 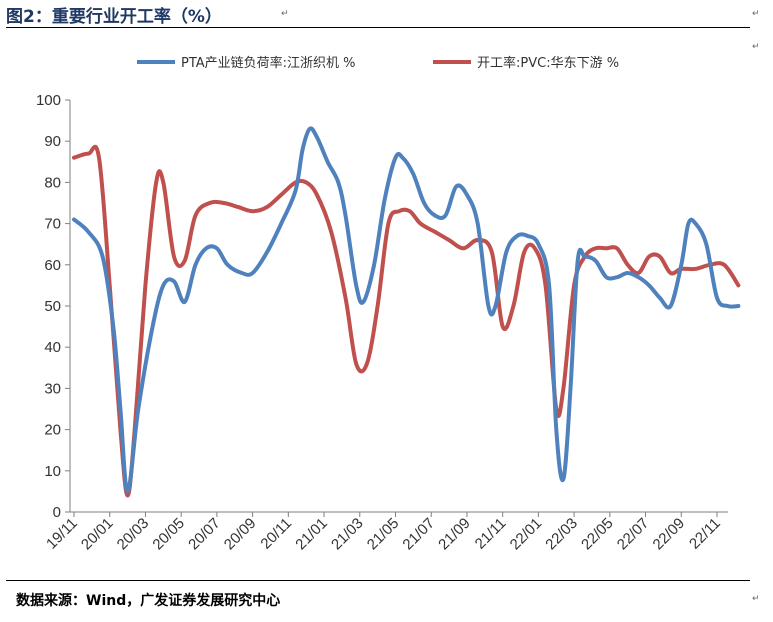 I want to click on x-tick-label: 22/07, so click(x=633, y=534).